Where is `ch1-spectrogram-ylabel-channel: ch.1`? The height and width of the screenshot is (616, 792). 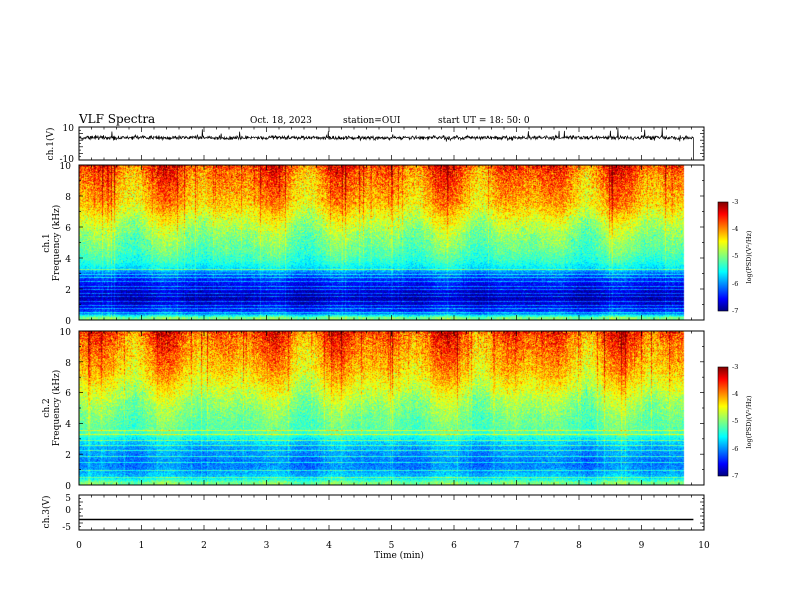 ch1-spectrogram-ylabel-channel: ch.1 is located at coordinates (47, 242).